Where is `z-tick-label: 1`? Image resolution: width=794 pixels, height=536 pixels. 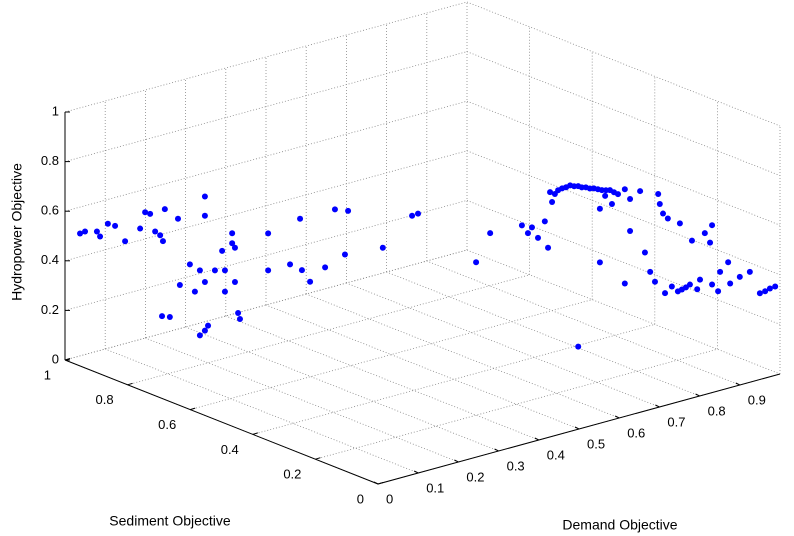 z-tick-label: 1 is located at coordinates (55, 110).